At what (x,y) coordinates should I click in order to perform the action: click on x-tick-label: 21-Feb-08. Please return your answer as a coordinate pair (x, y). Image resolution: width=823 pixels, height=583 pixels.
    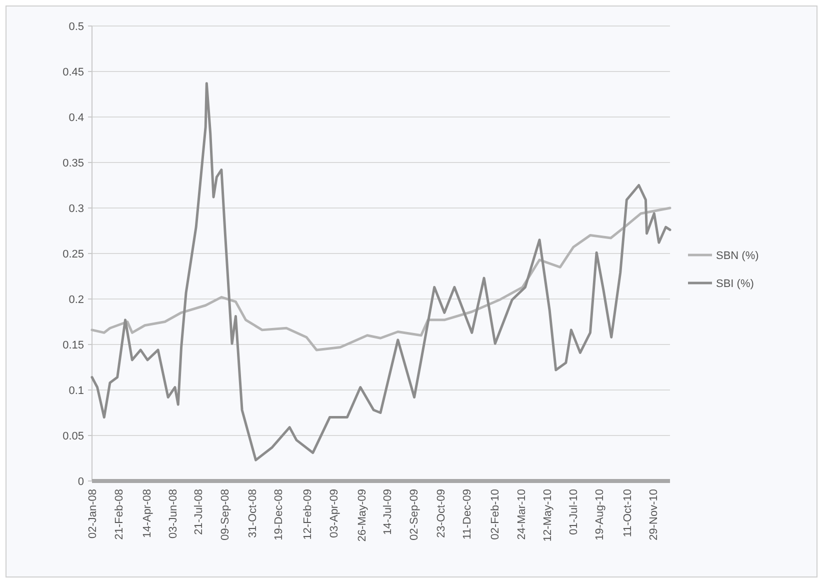
    Looking at the image, I should click on (119, 514).